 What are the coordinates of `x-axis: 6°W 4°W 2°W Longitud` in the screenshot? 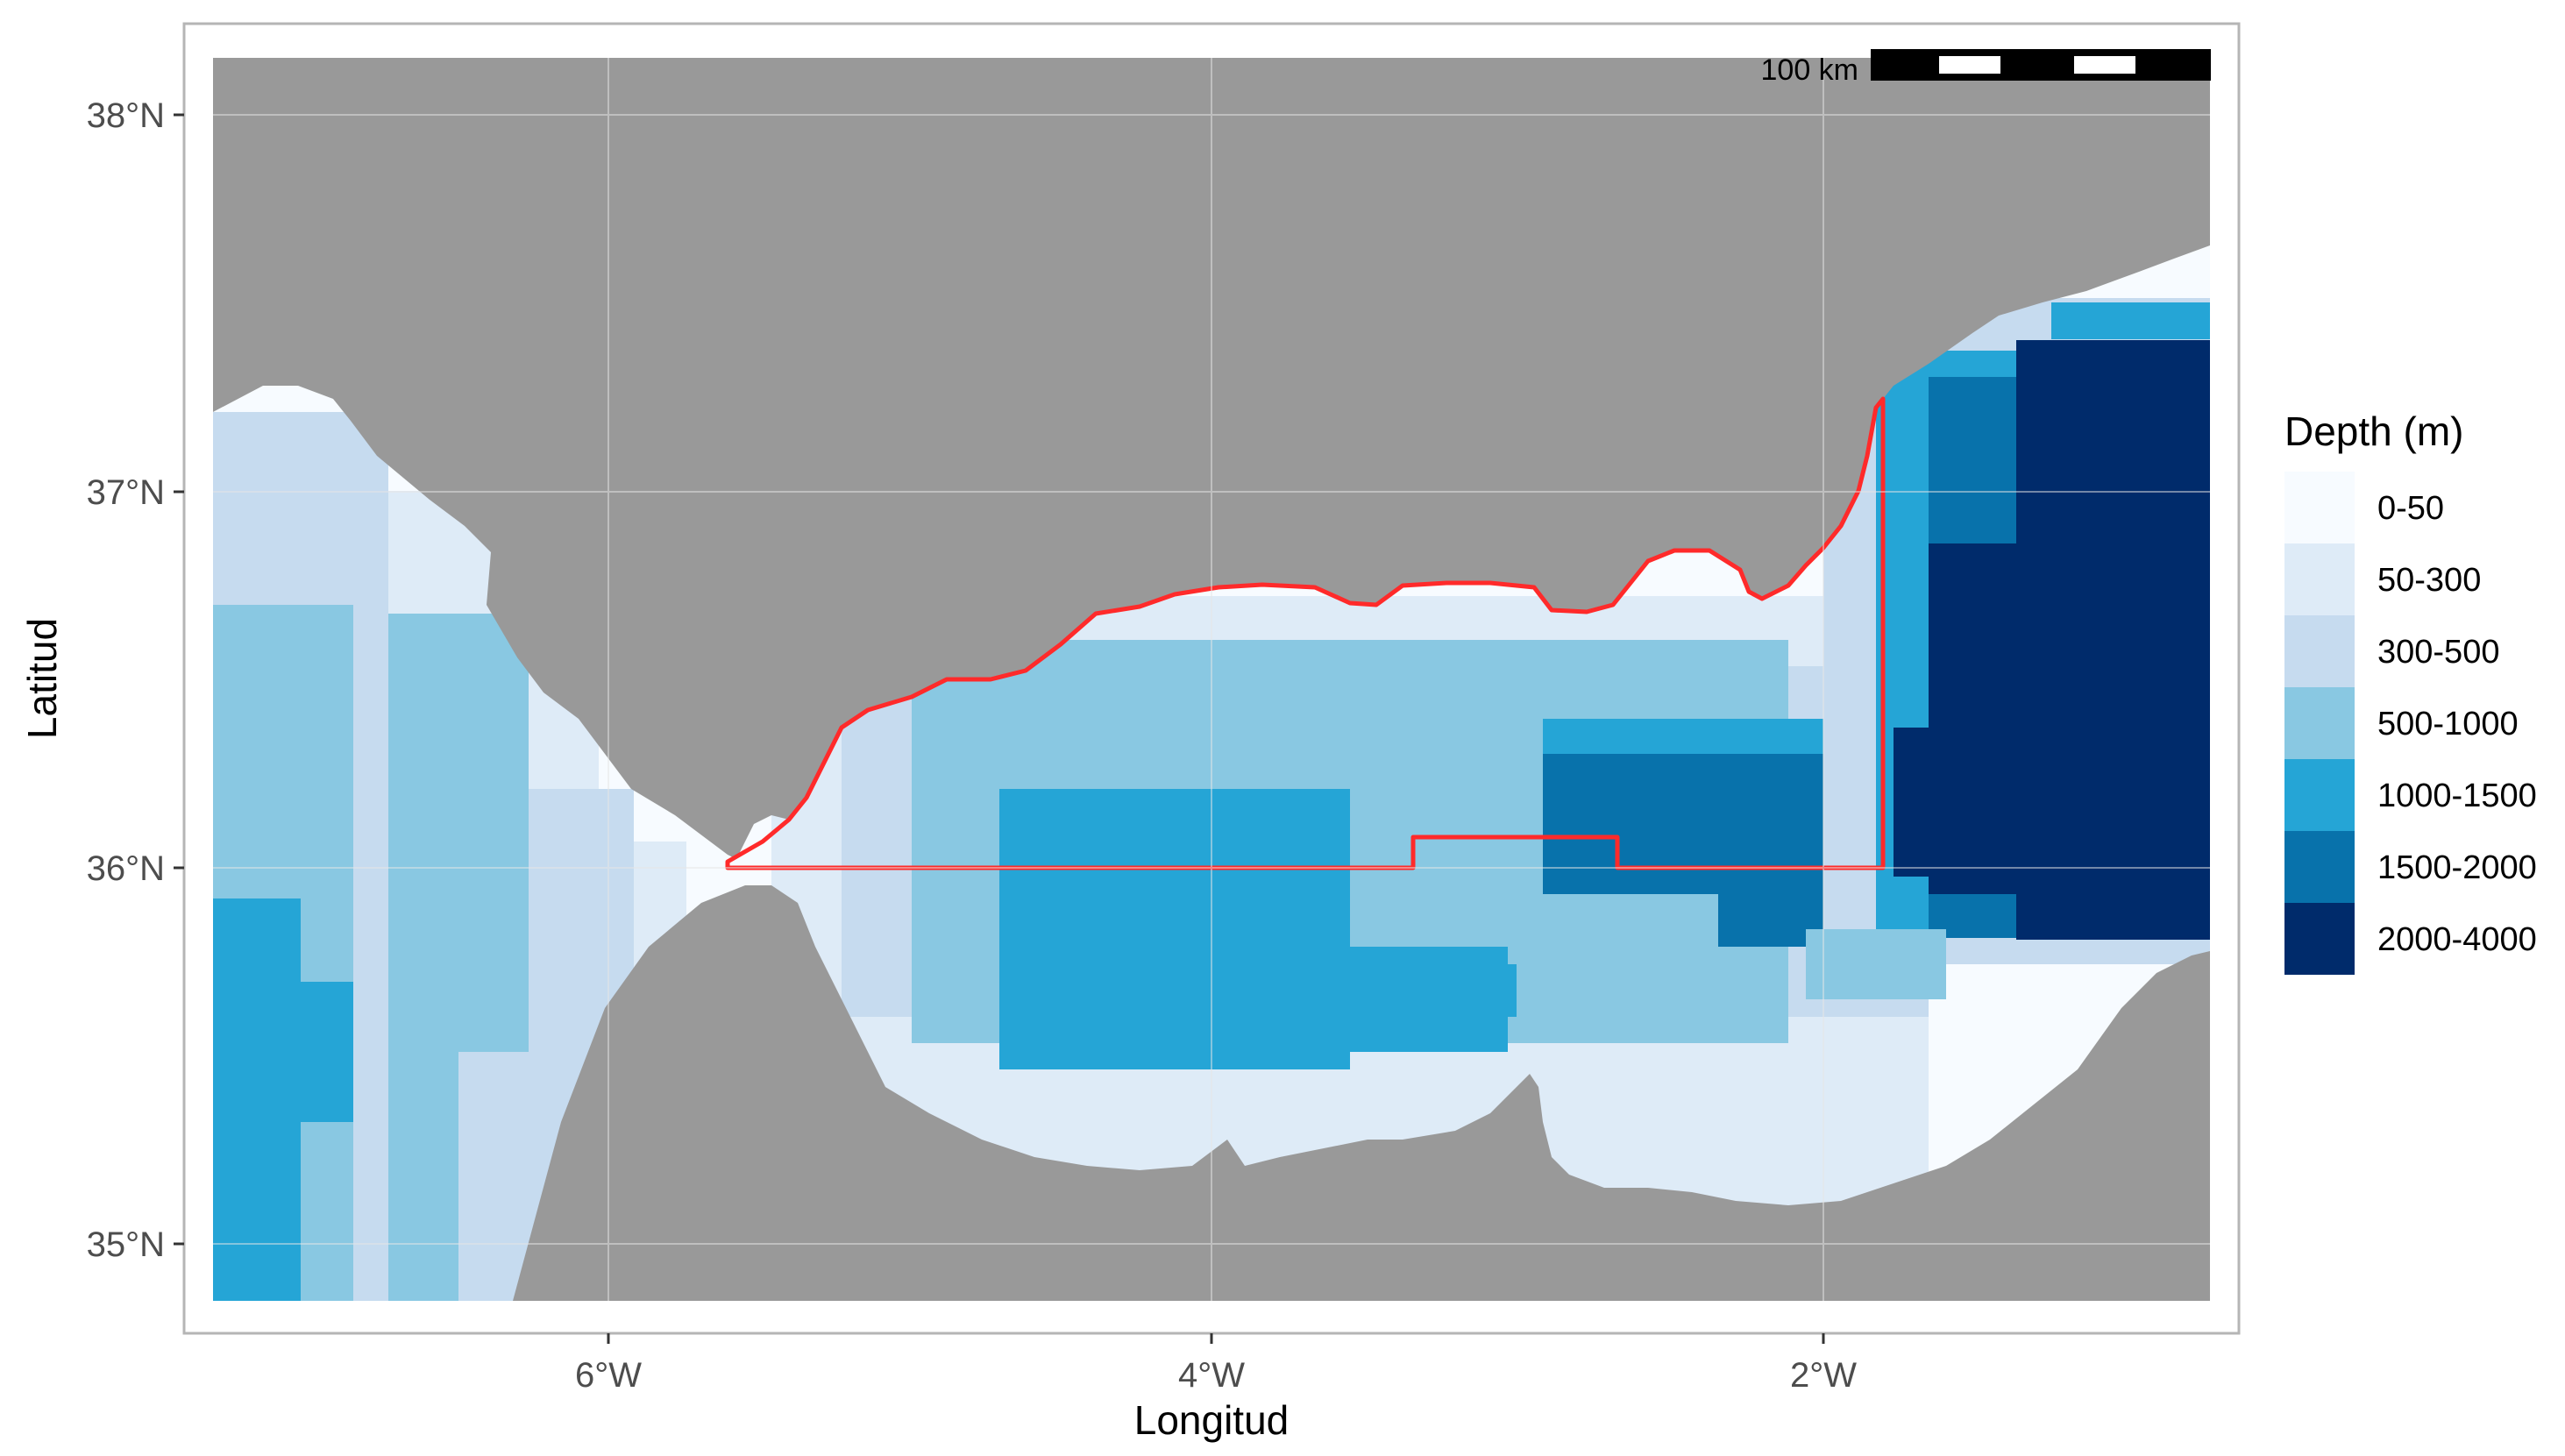 It's located at (1216, 1388).